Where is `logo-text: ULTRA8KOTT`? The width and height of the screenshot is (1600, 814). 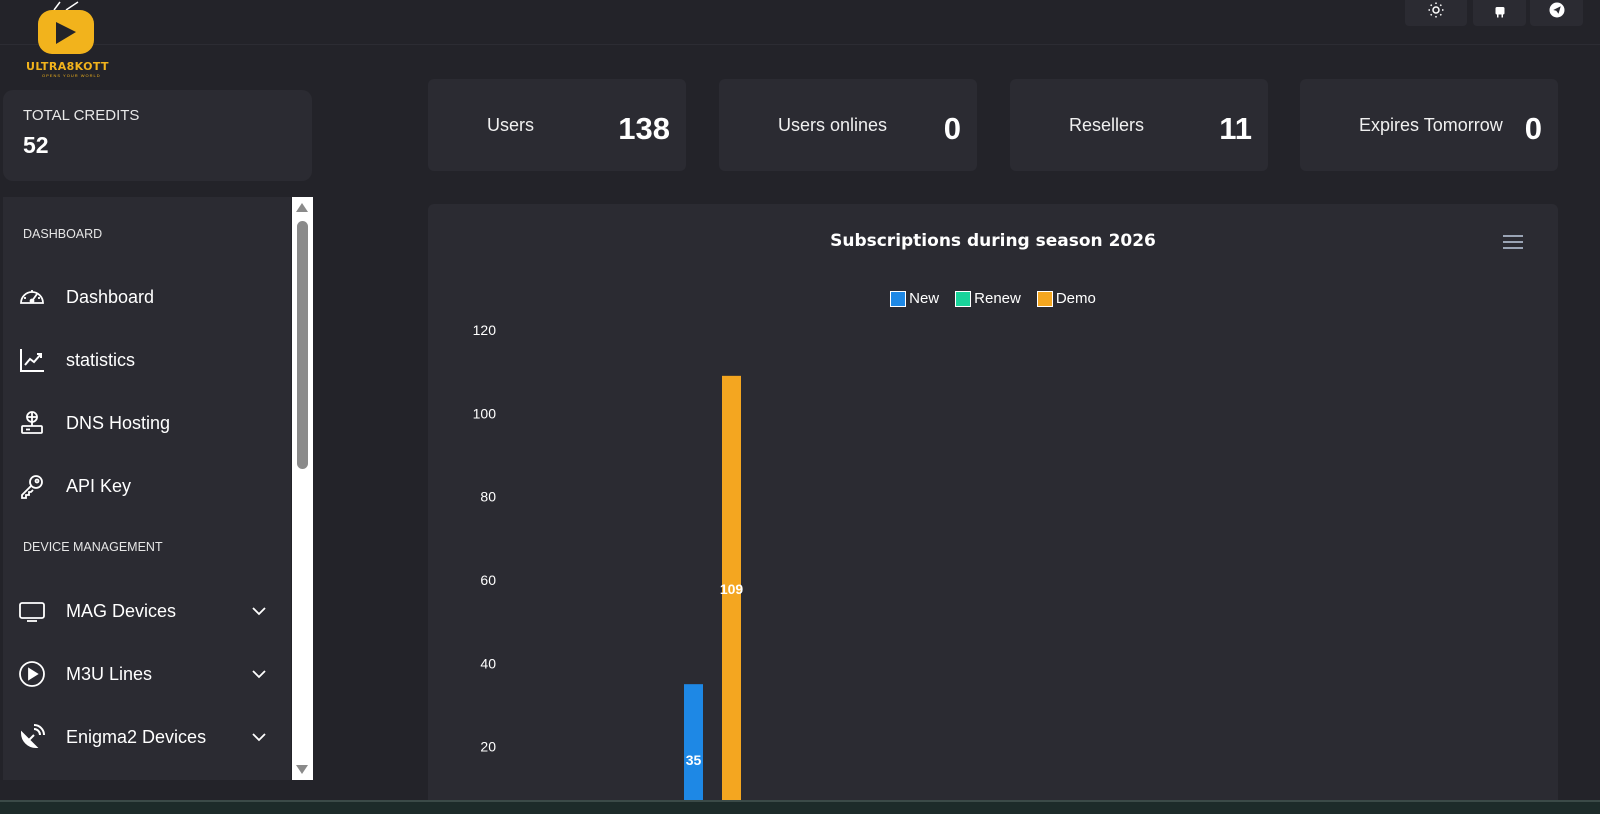 logo-text: ULTRA8KOTT is located at coordinates (67, 66).